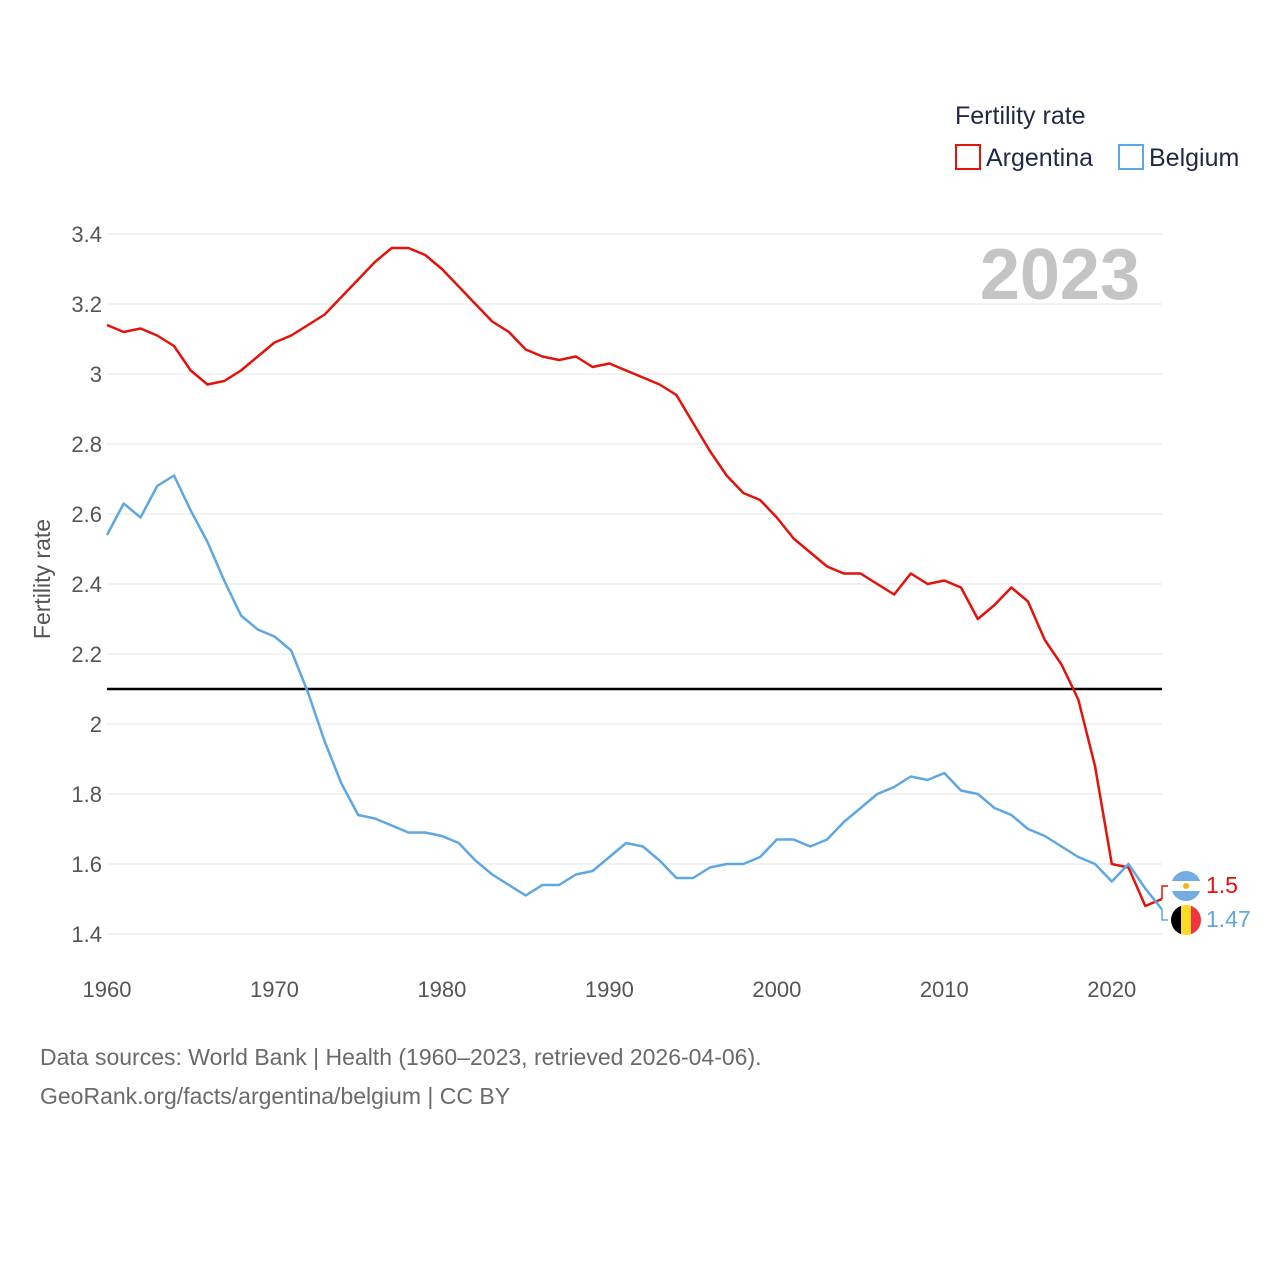 Image resolution: width=1280 pixels, height=1280 pixels. I want to click on x-tick-label: 1990, so click(609, 989).